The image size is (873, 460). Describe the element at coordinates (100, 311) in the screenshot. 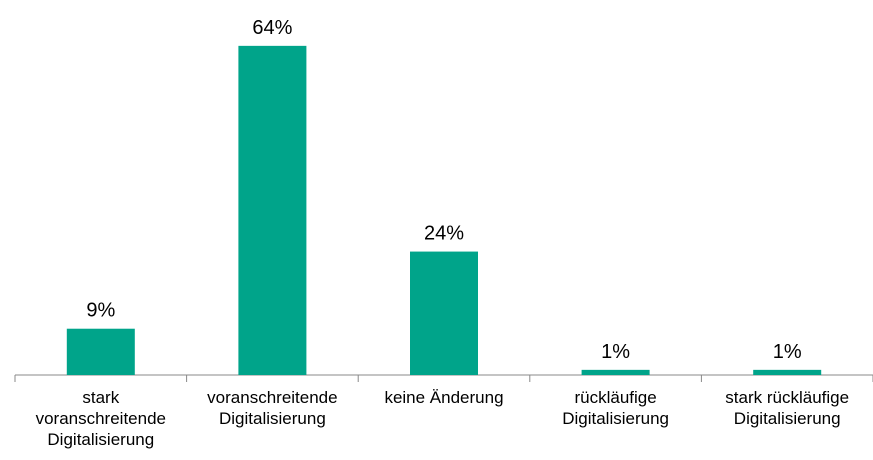

I see `data-label: 9%` at that location.